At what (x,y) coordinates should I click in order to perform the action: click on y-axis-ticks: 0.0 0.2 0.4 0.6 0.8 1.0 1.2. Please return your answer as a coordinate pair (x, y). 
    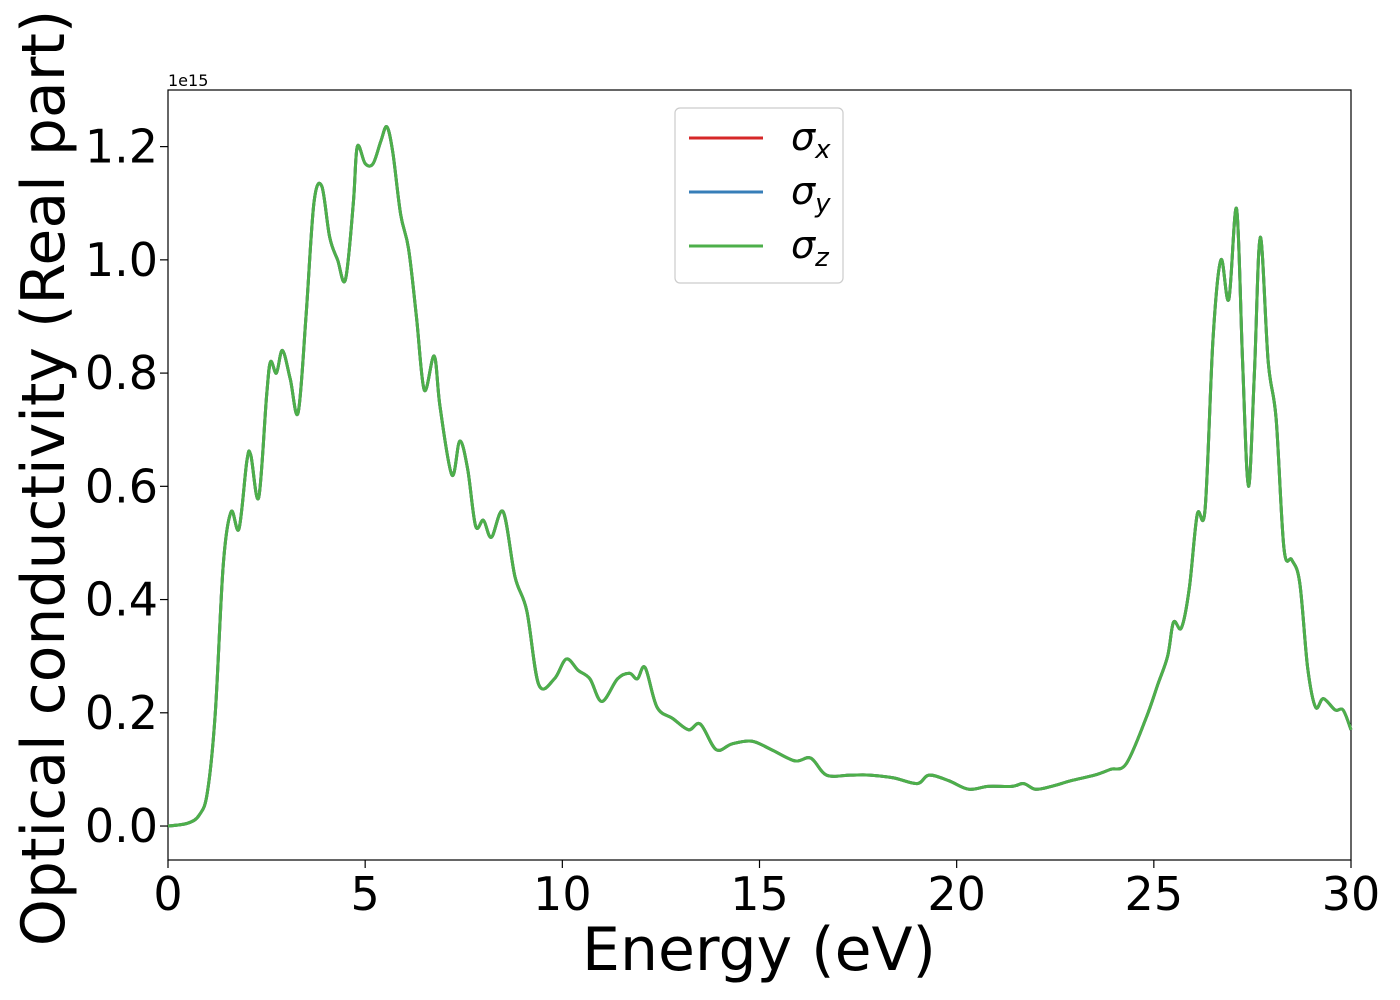
    Looking at the image, I should click on (126, 486).